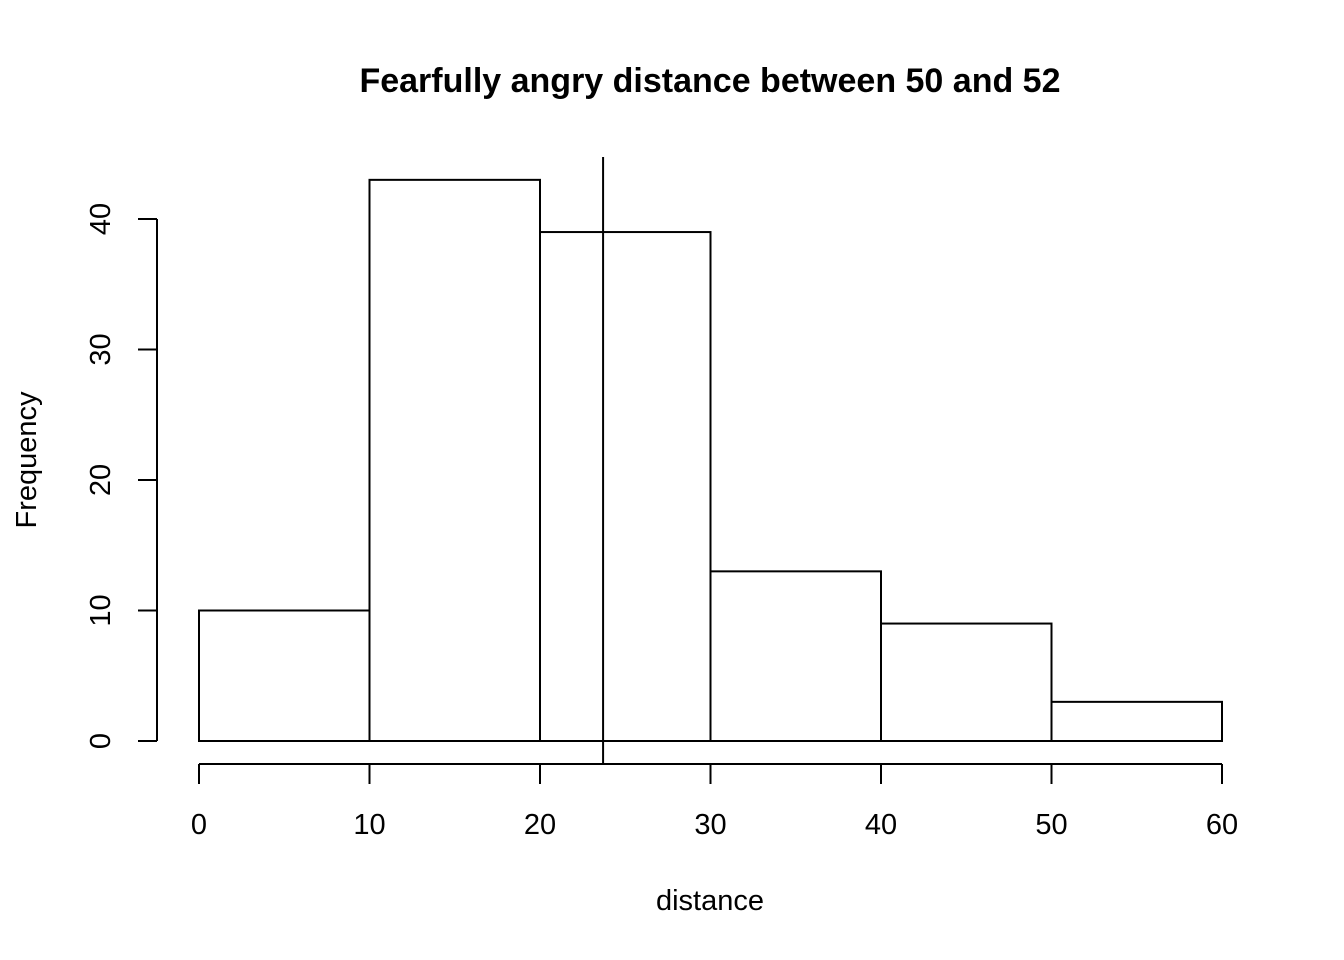 The width and height of the screenshot is (1344, 960). Describe the element at coordinates (101, 219) in the screenshot. I see `y-tick-label: 40` at that location.